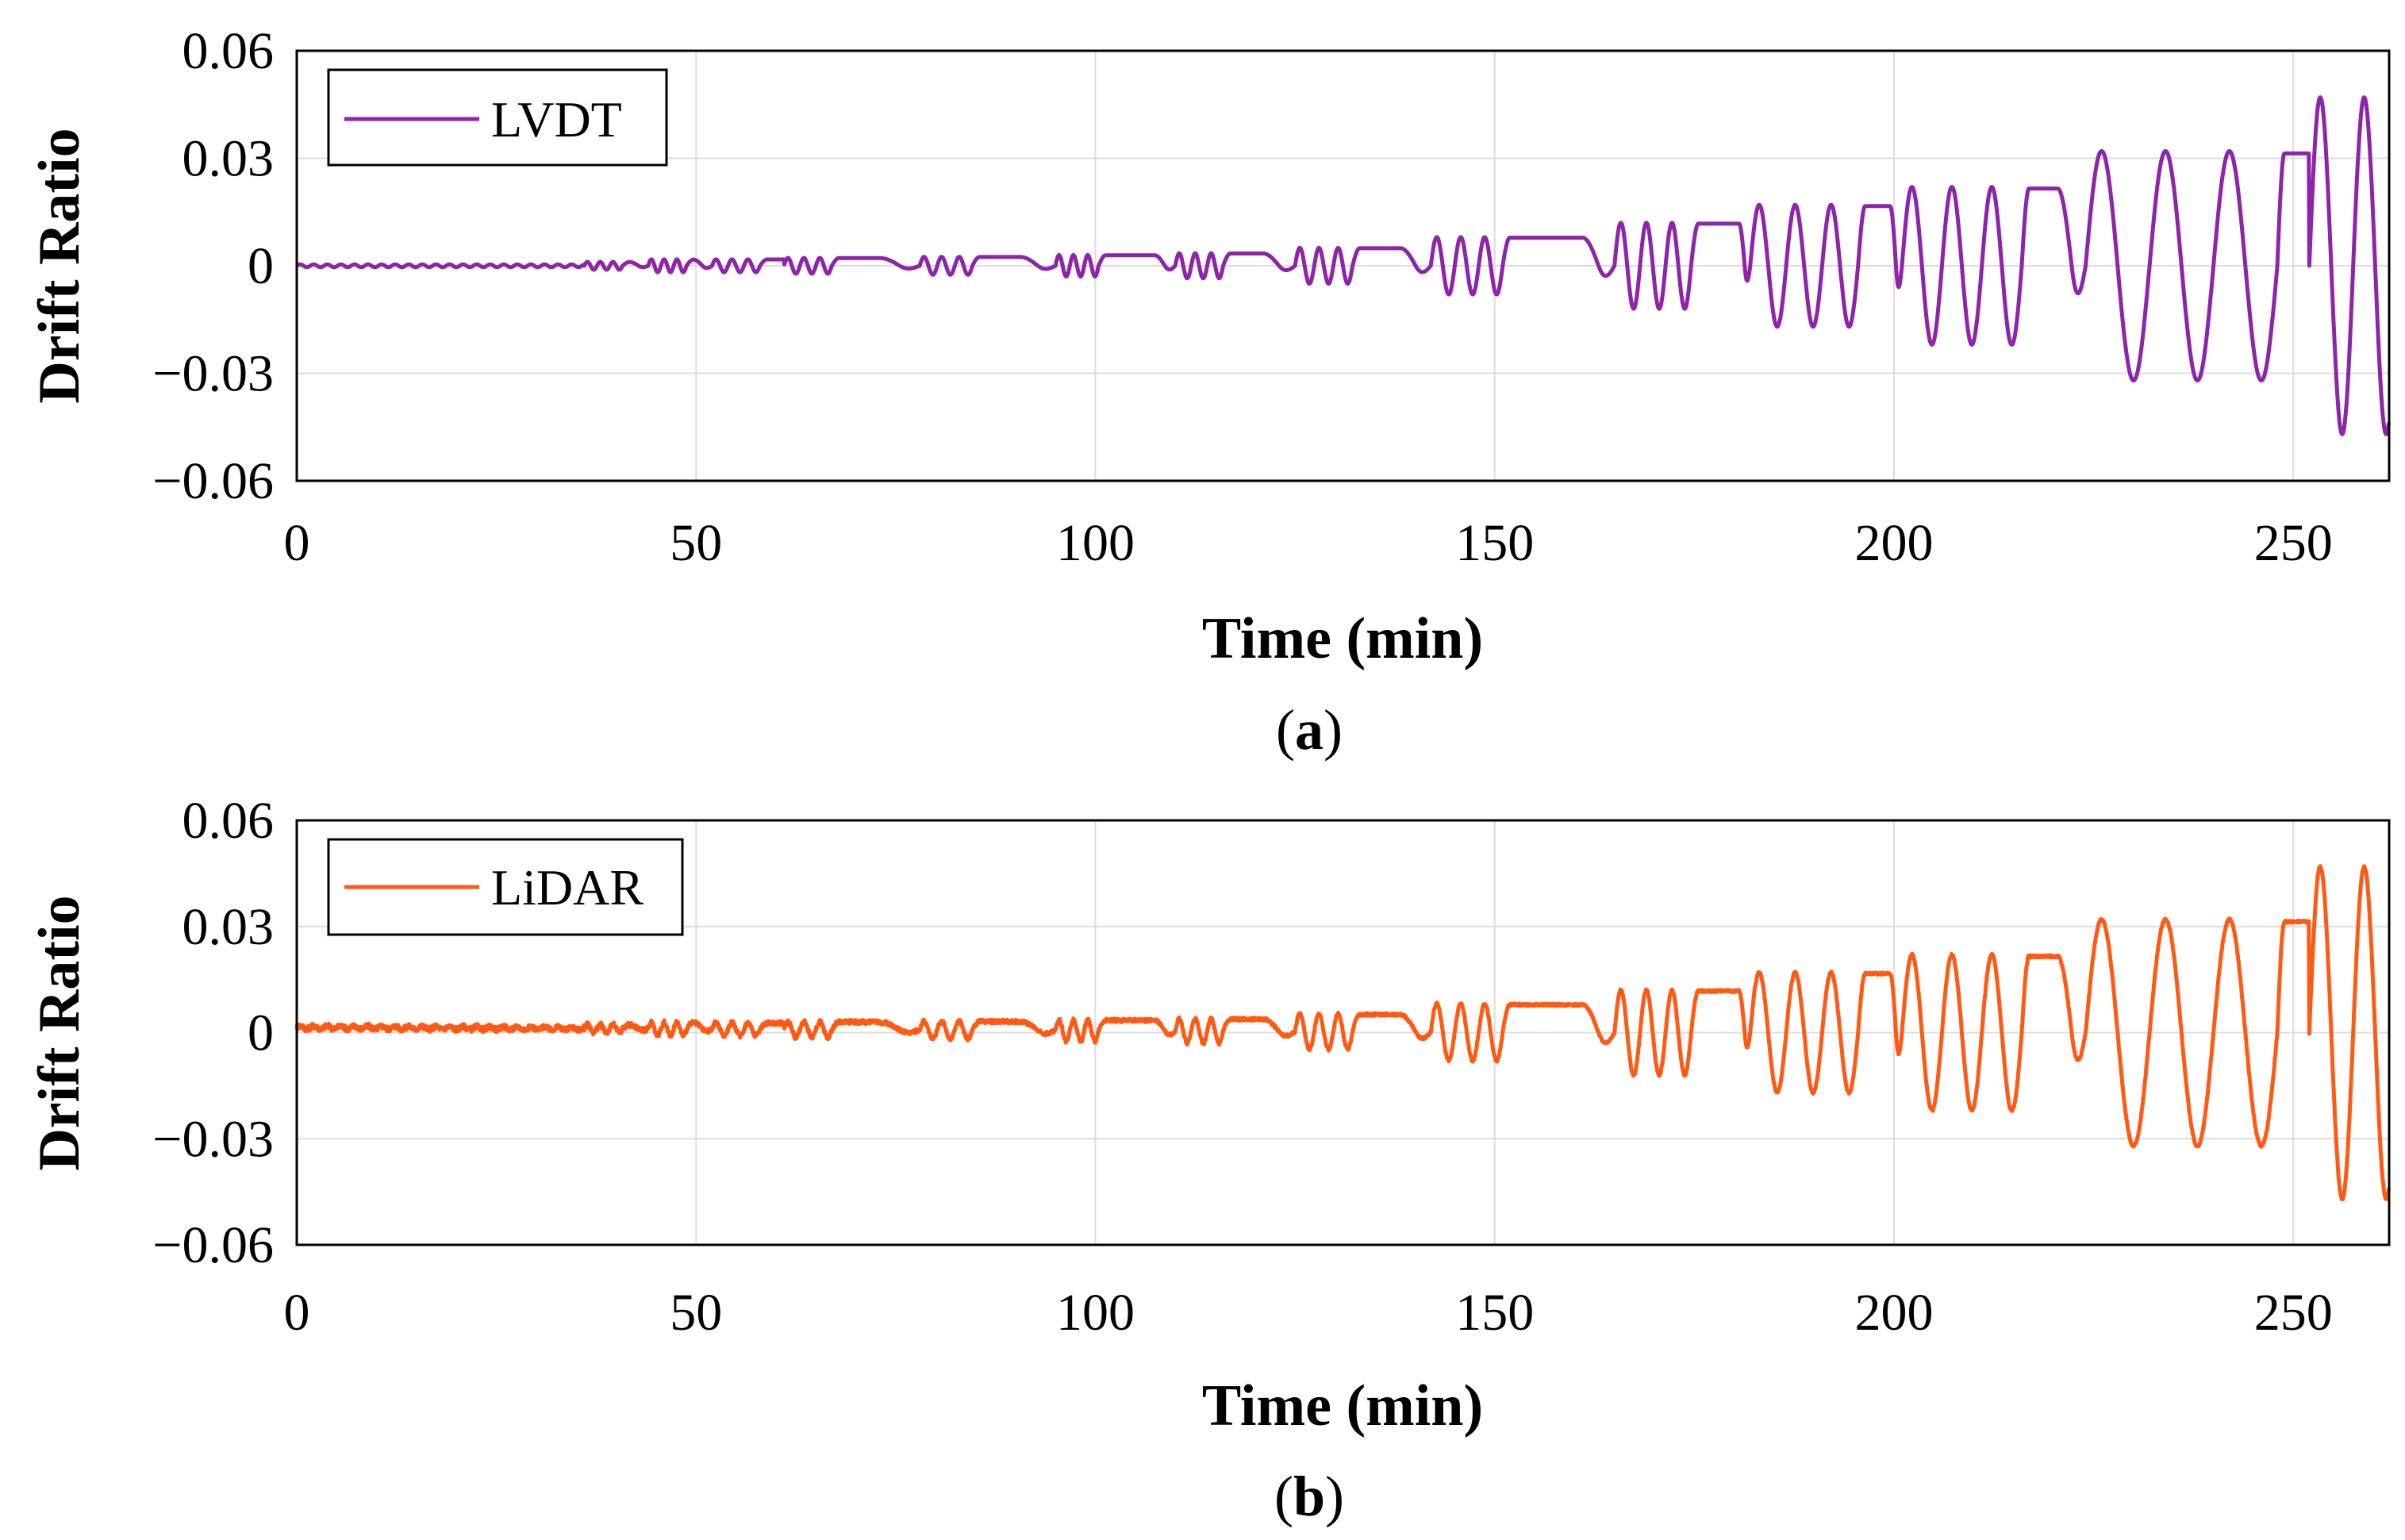  I want to click on legend-label-lidar: LiDAR, so click(567, 887).